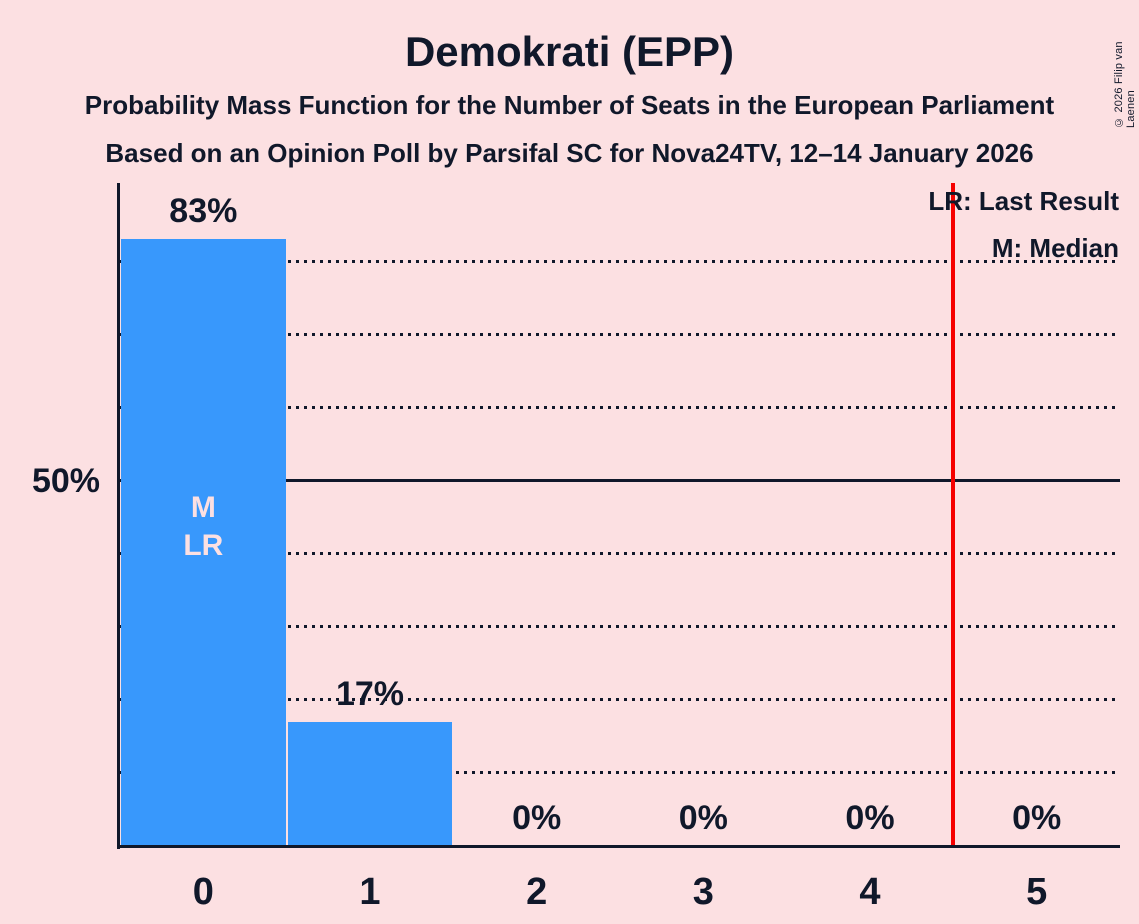  What do you see at coordinates (537, 818) in the screenshot?
I see `value-label-seats-2: 0%` at bounding box center [537, 818].